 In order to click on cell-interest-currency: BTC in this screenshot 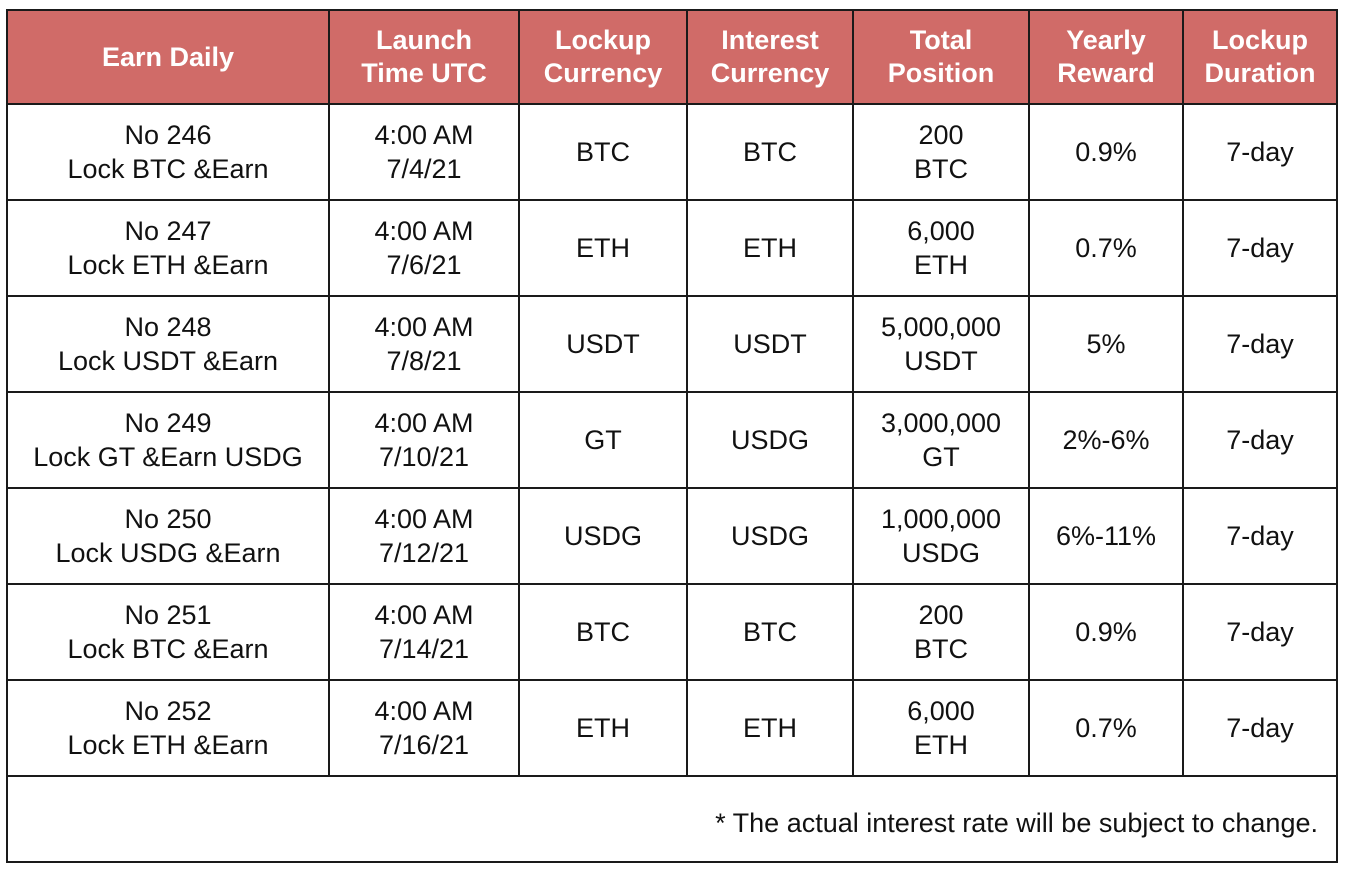, I will do `click(770, 152)`.